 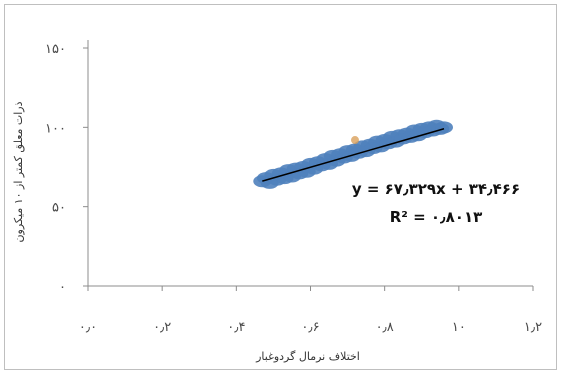 What do you see at coordinates (355, 140) in the screenshot?
I see `data-point-highlight` at bounding box center [355, 140].